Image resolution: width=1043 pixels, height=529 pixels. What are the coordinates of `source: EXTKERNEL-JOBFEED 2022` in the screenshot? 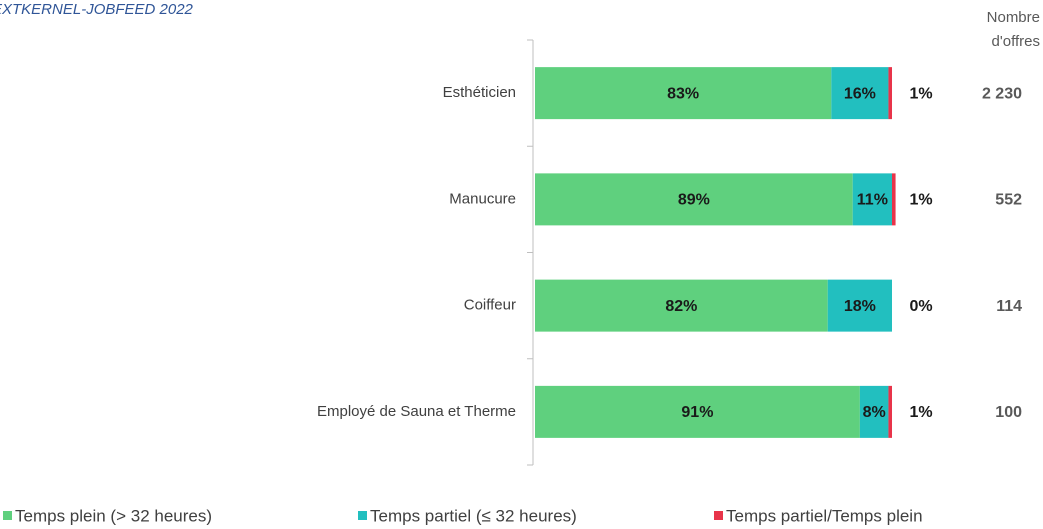 It's located at (97, 9).